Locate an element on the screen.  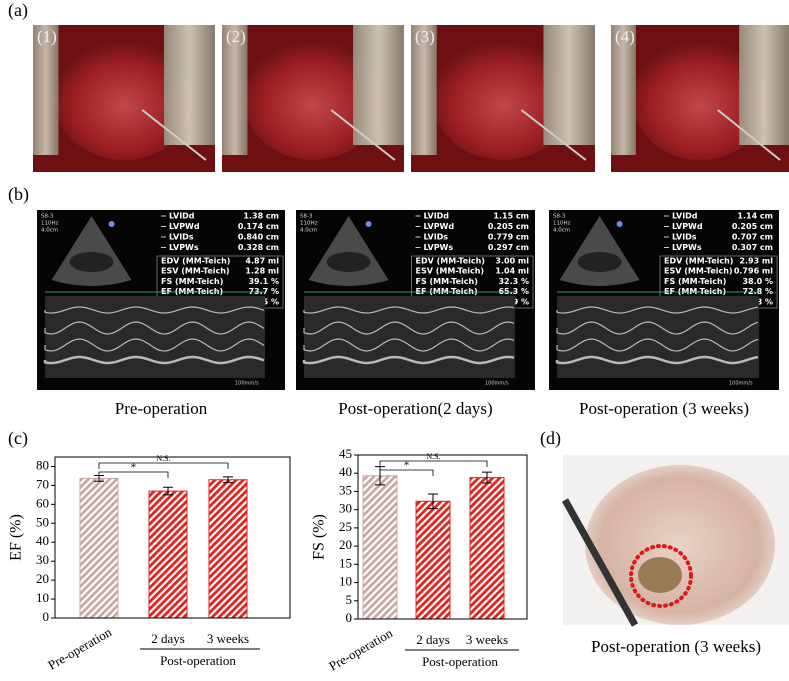
y-tick-label: 50 is located at coordinates (42, 521).